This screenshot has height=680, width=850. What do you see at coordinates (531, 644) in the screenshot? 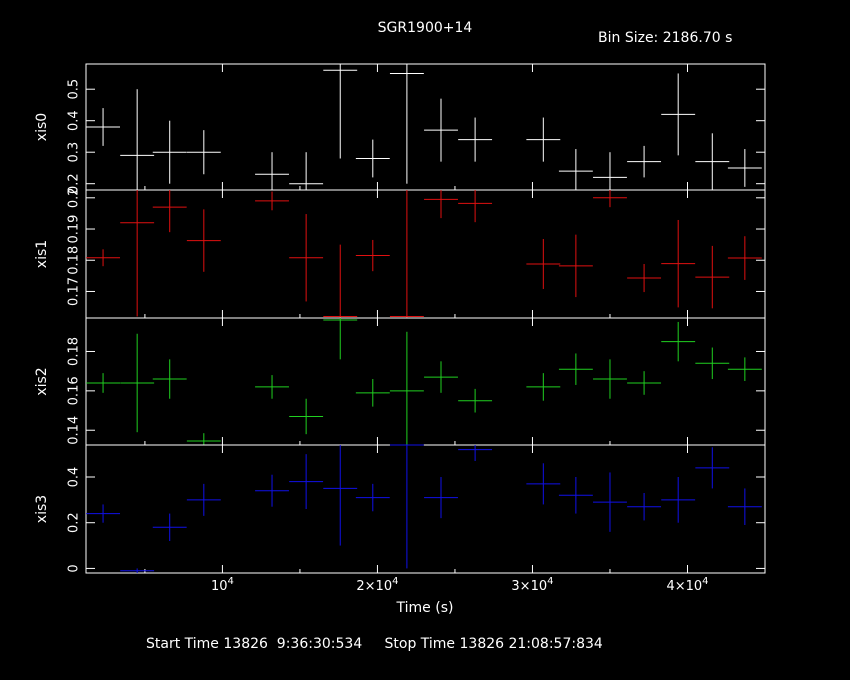
I see `stop-time-value: 13826 21:08:57:834` at bounding box center [531, 644].